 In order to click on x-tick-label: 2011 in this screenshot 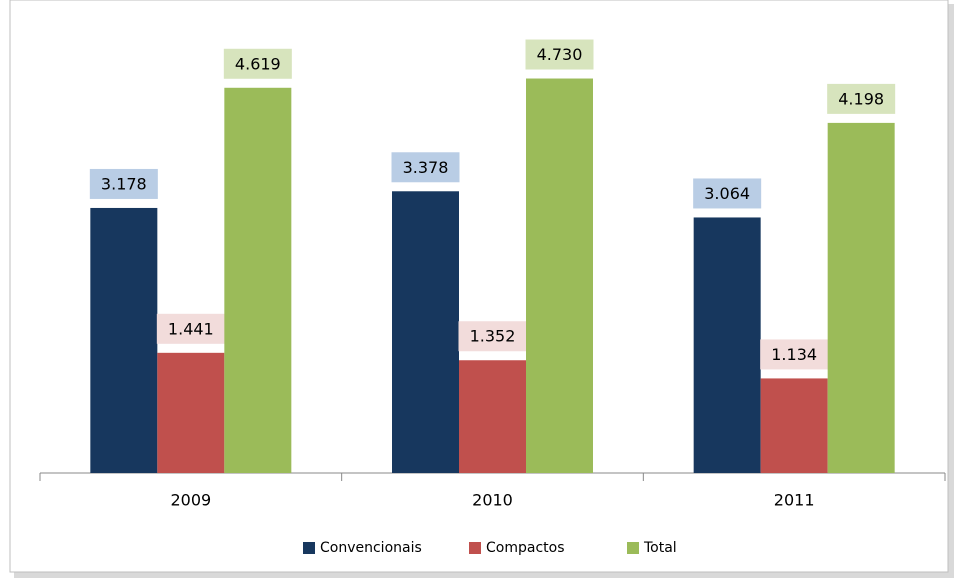, I will do `click(794, 500)`.